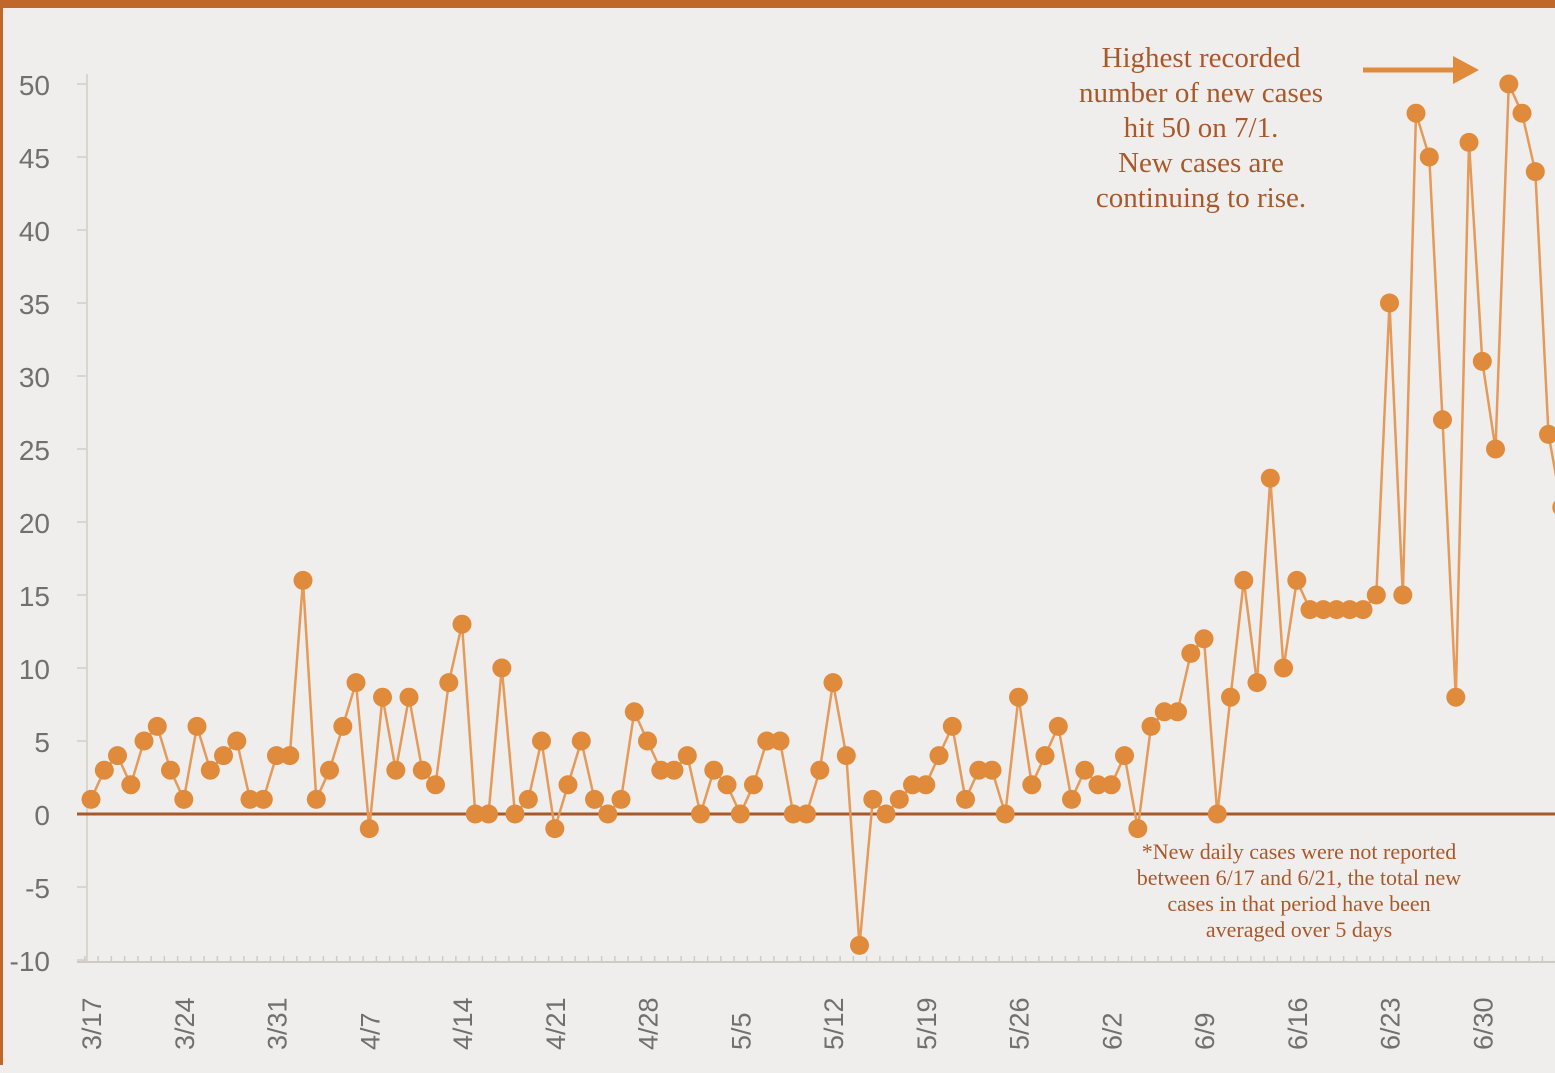  I want to click on y-tick-label: 15, so click(34, 596).